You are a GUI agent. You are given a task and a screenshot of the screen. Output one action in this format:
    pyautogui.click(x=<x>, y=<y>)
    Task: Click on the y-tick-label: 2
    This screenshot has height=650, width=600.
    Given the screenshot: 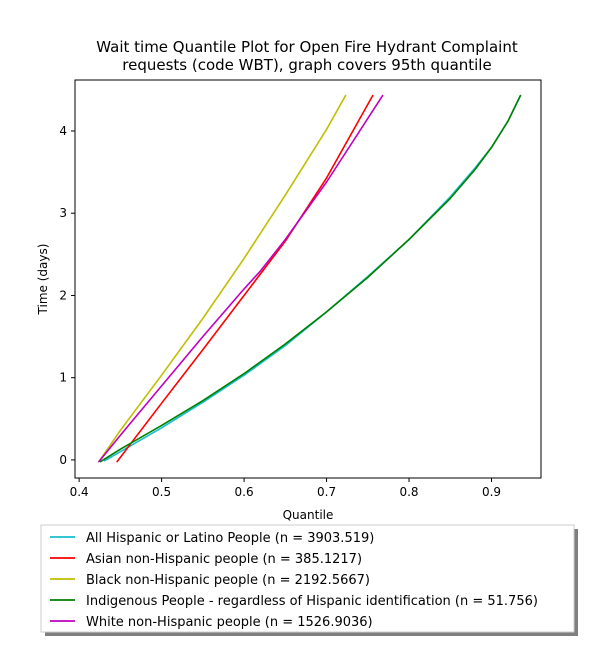 What is the action you would take?
    pyautogui.click(x=63, y=295)
    